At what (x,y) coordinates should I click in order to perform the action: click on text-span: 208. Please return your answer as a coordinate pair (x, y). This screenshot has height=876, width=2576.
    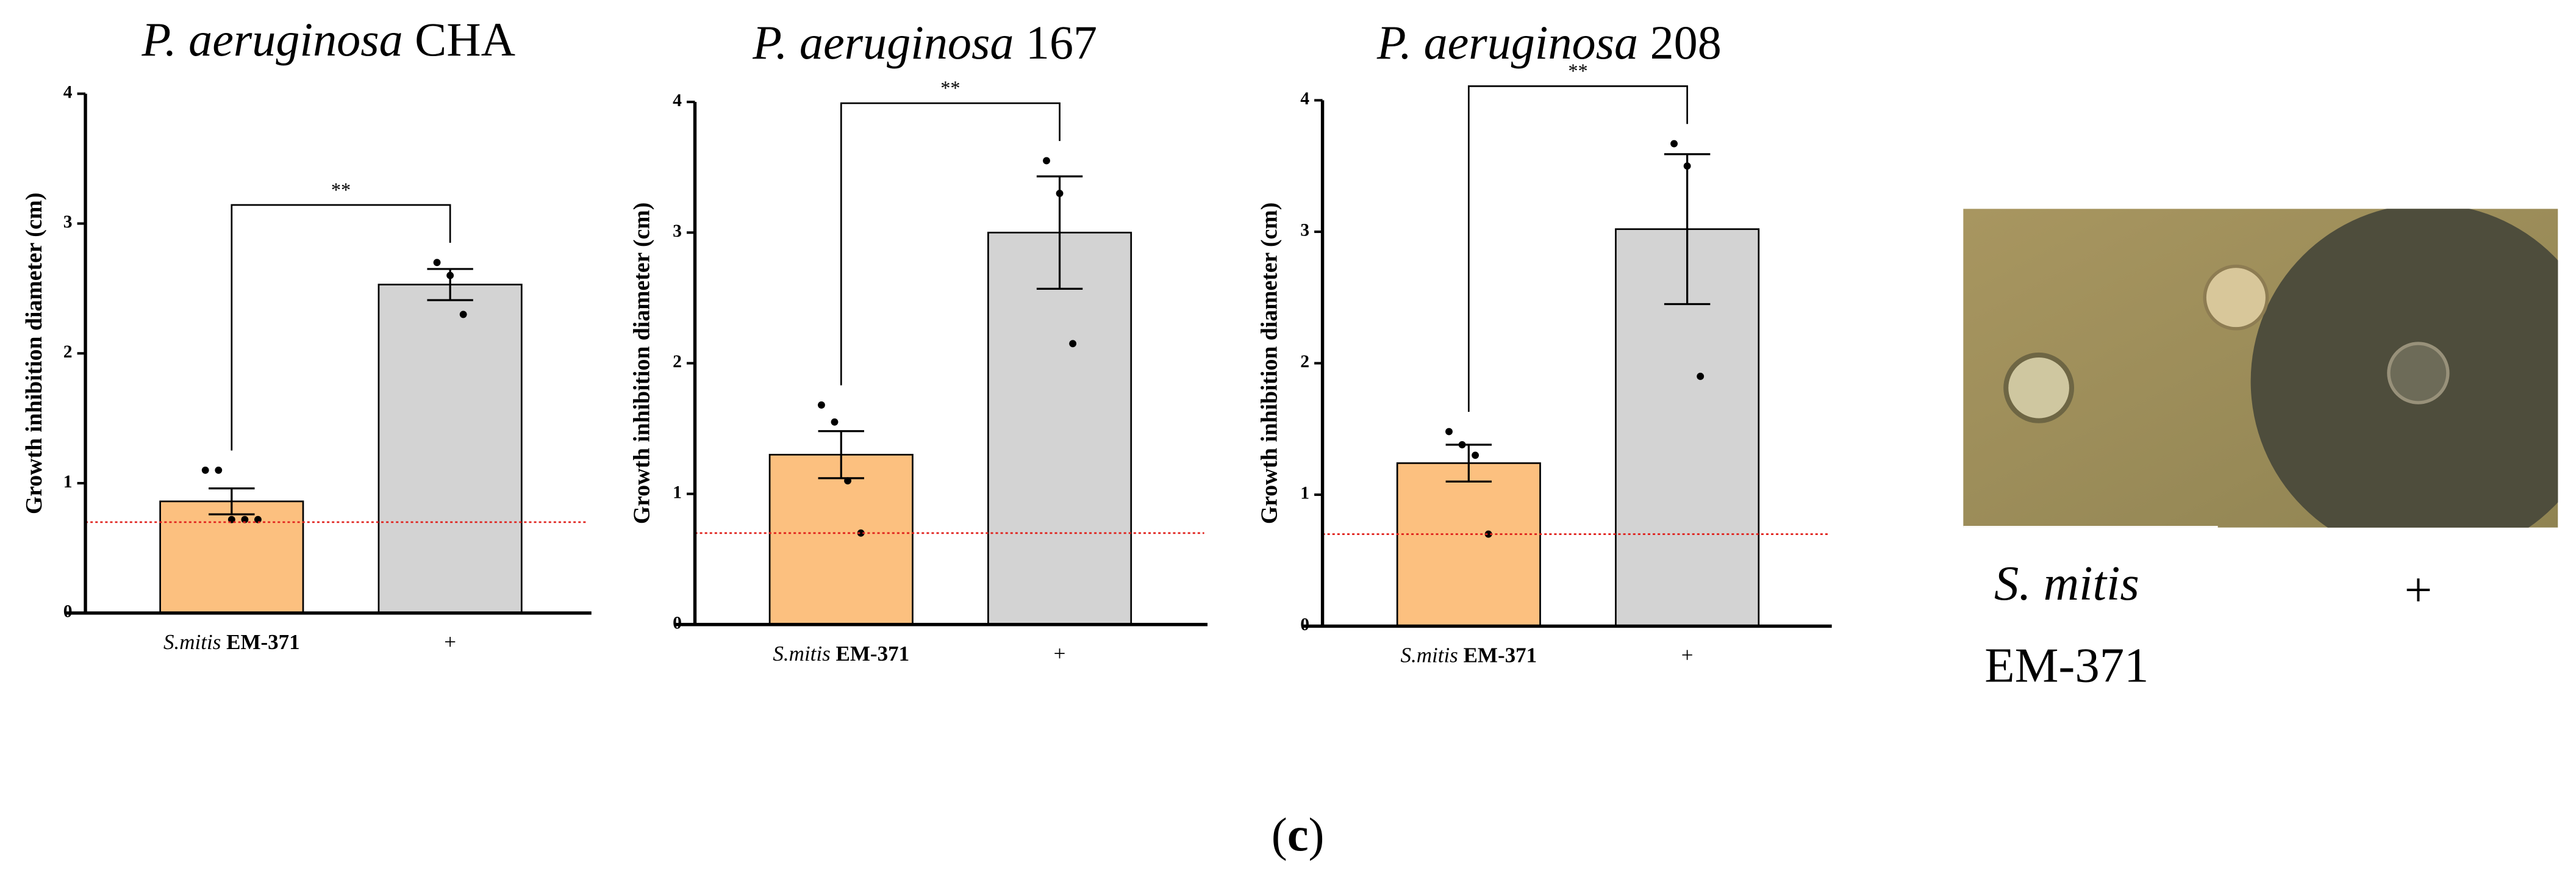
    Looking at the image, I should click on (1686, 42).